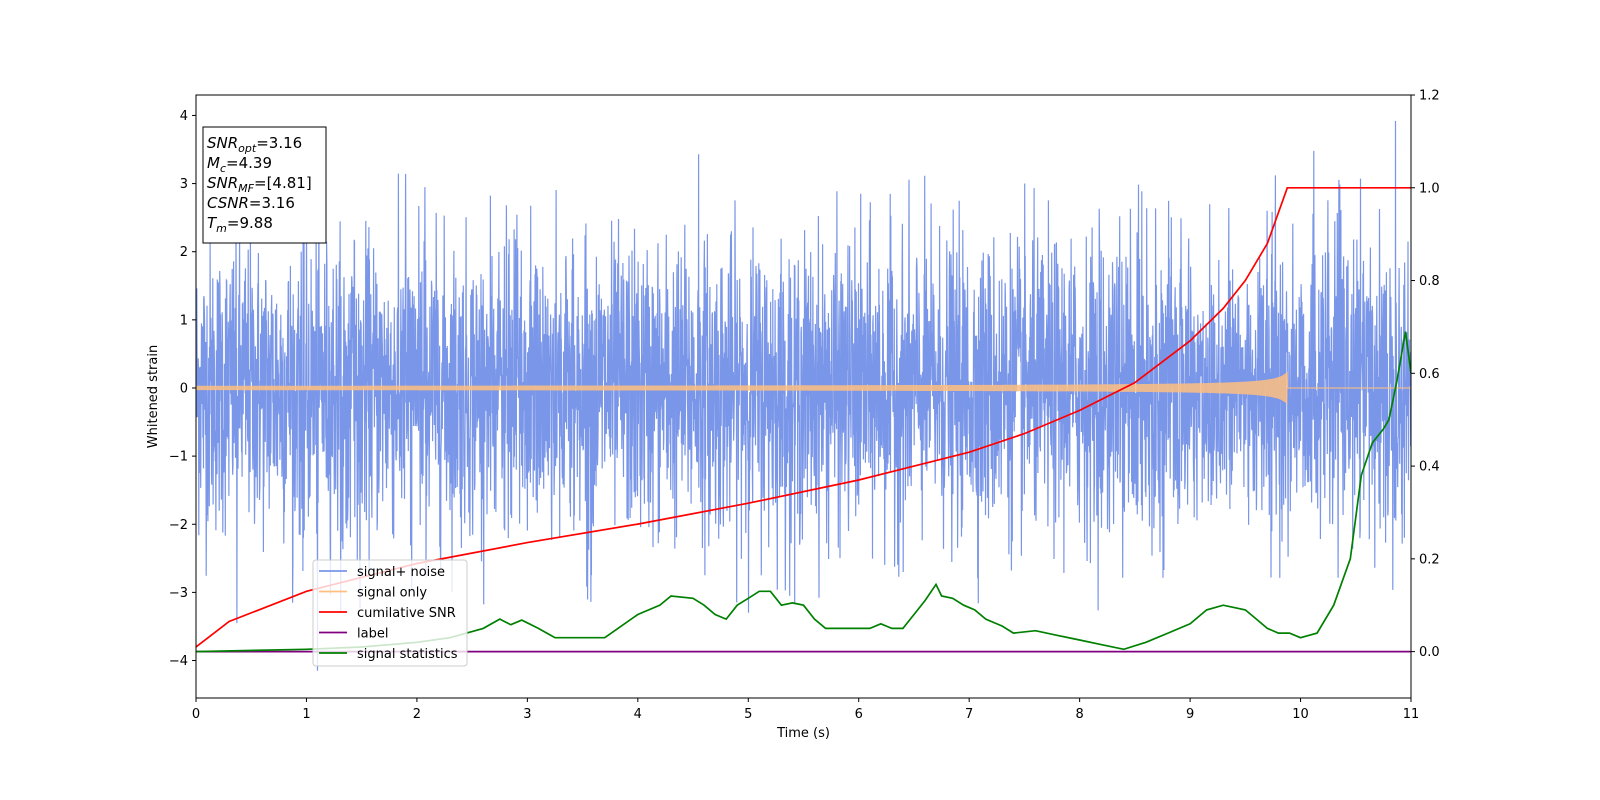 The image size is (1600, 800). What do you see at coordinates (196, 714) in the screenshot?
I see `x-tick-label: 0` at bounding box center [196, 714].